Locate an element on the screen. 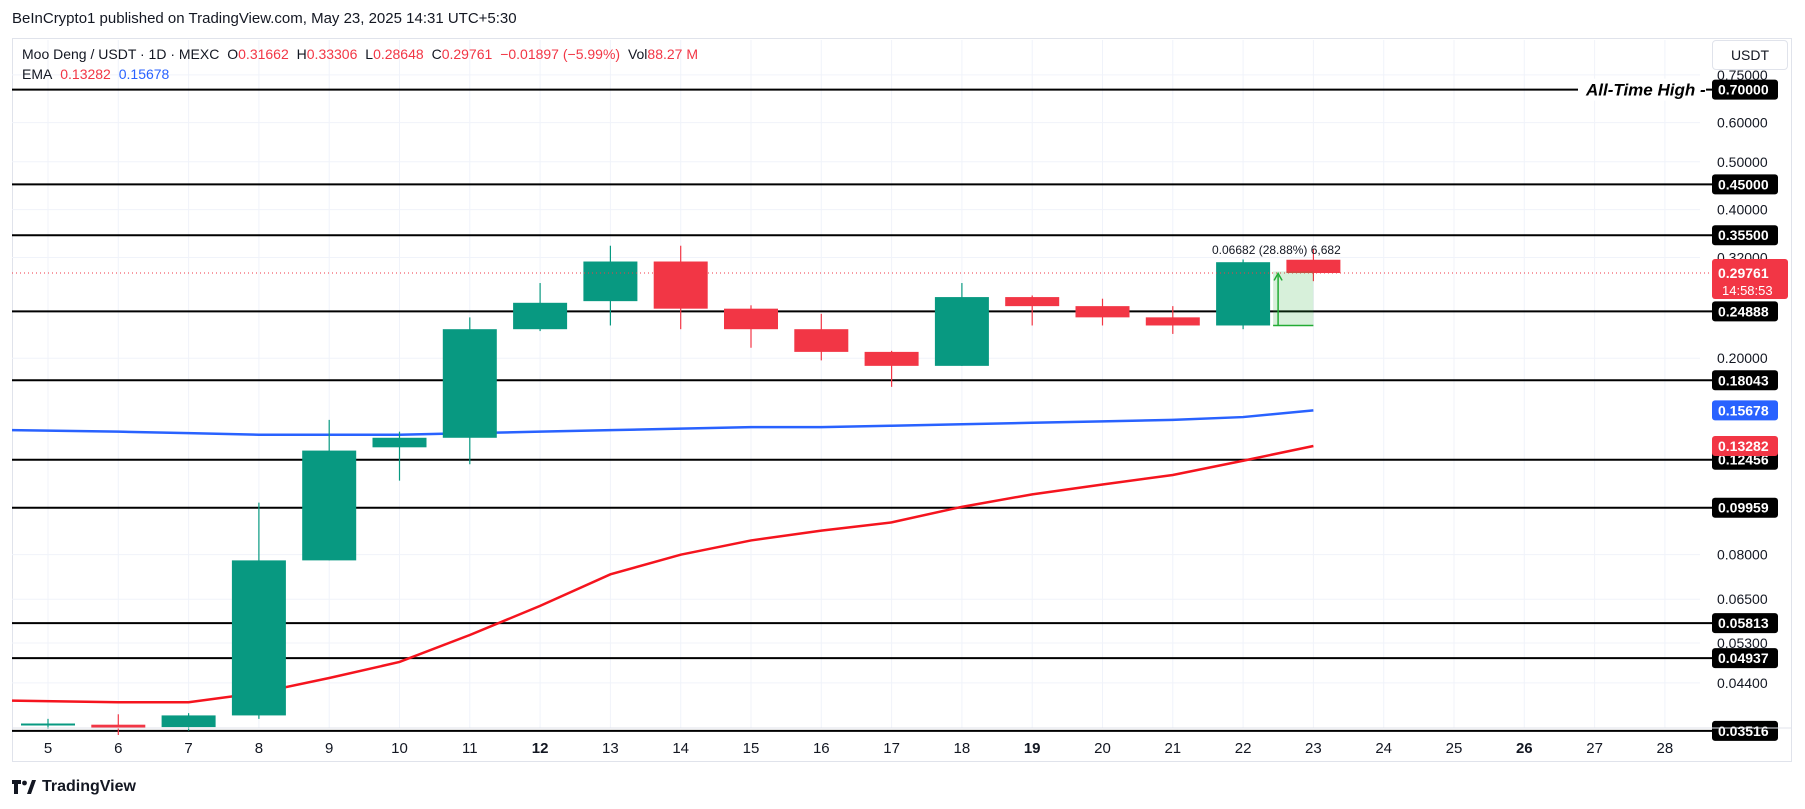 The height and width of the screenshot is (809, 1805). y-tick-label: 0.06500 is located at coordinates (1742, 599).